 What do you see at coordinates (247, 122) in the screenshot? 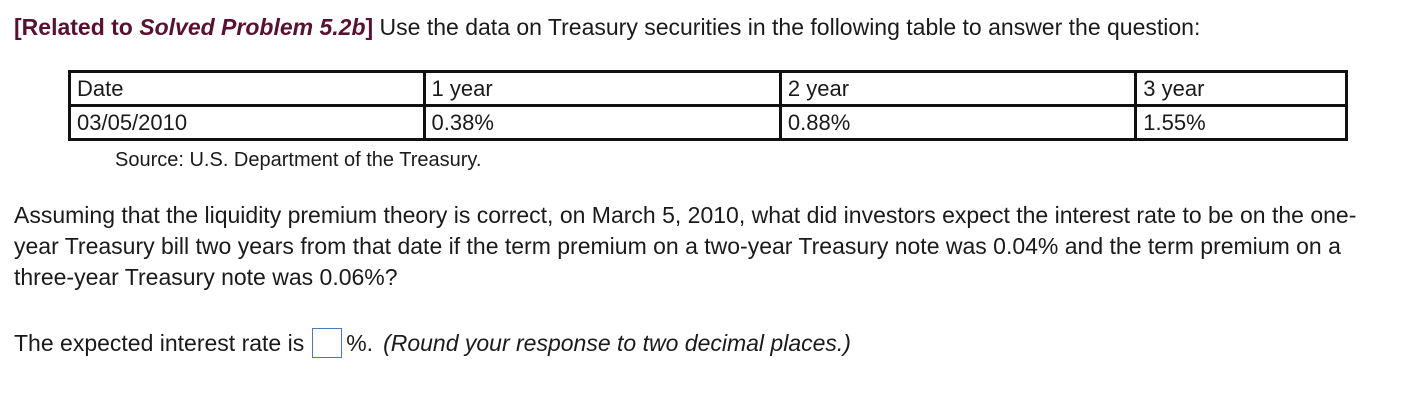
I see `cell-date: 03/05/2010` at bounding box center [247, 122].